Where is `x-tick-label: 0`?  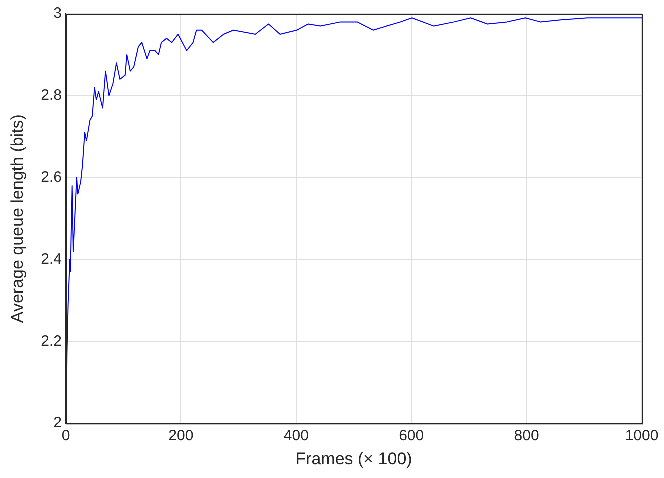
x-tick-label: 0 is located at coordinates (66, 436).